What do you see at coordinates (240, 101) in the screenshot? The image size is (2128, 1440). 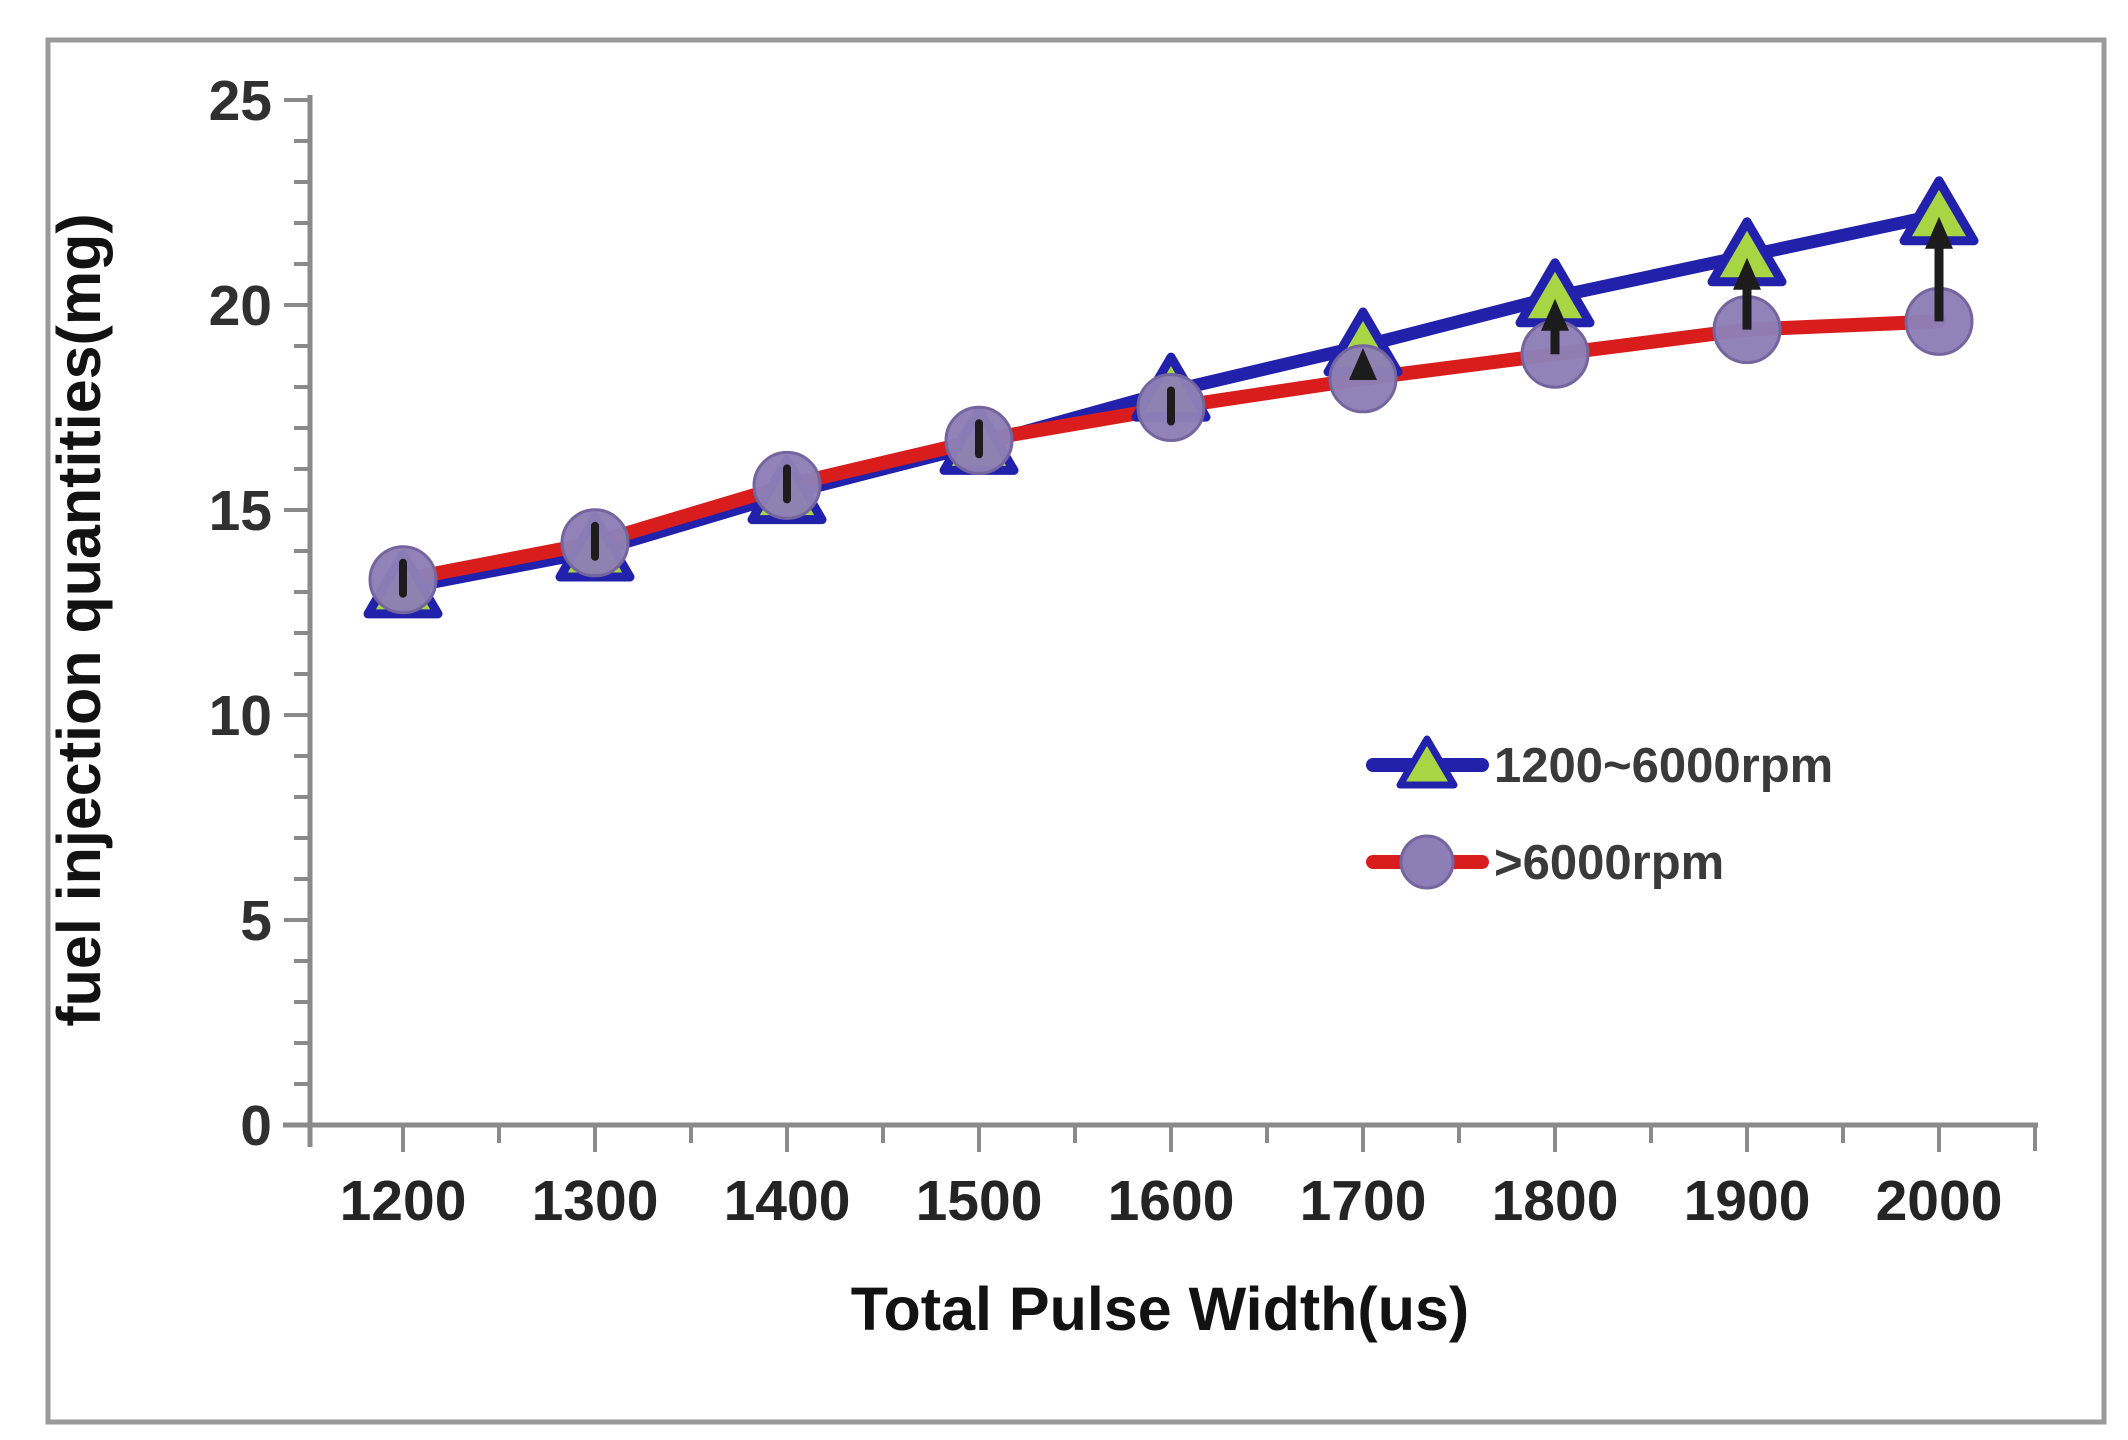 I see `y-tick-label: 25` at bounding box center [240, 101].